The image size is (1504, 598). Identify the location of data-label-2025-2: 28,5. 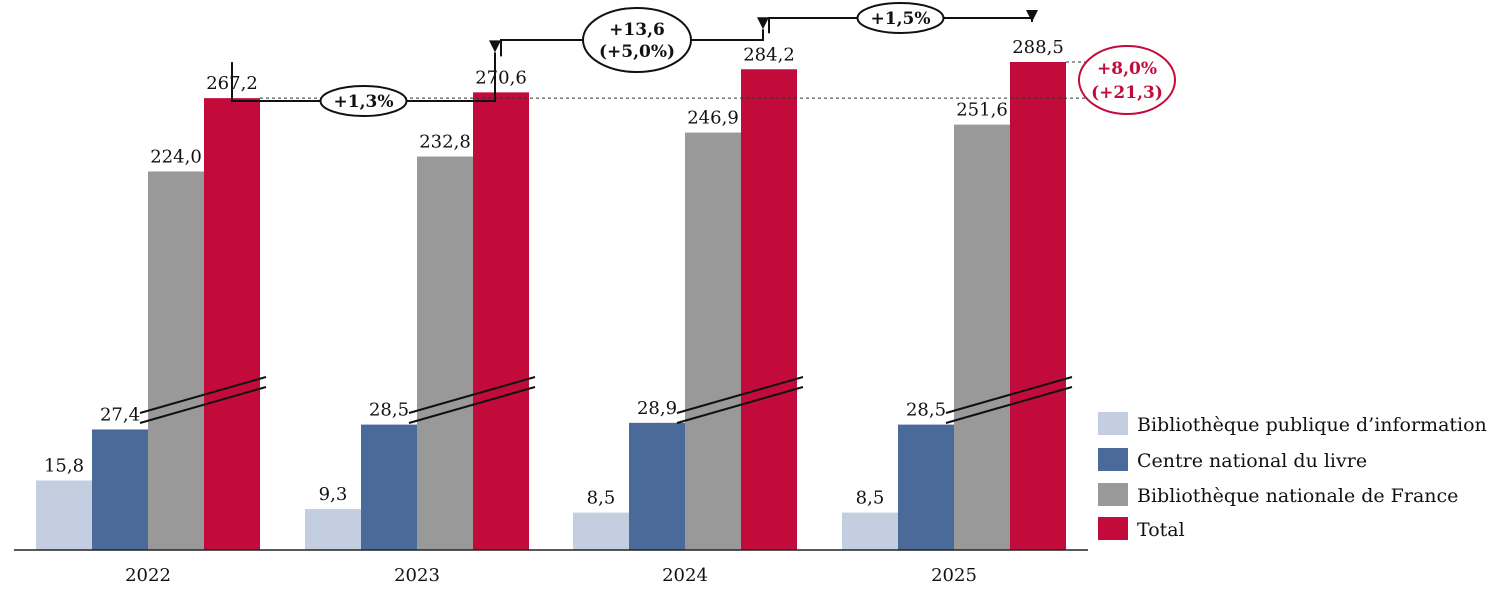
(926, 410).